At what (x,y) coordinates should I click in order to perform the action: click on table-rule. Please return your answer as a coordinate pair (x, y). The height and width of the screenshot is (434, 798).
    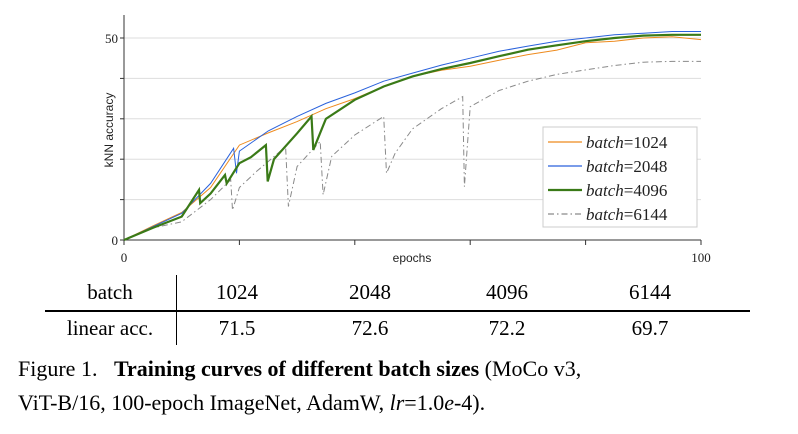
    Looking at the image, I should click on (397, 311).